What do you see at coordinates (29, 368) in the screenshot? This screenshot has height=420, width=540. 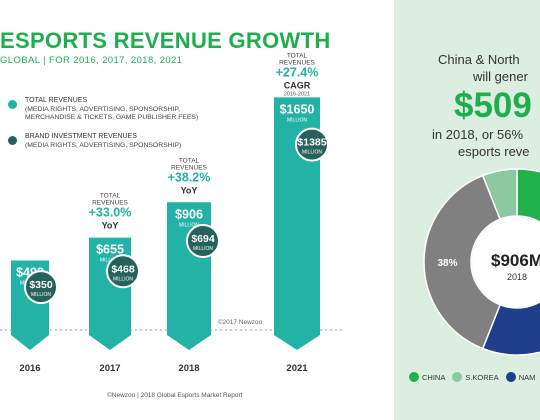 I see `x-tick-label: 2016` at bounding box center [29, 368].